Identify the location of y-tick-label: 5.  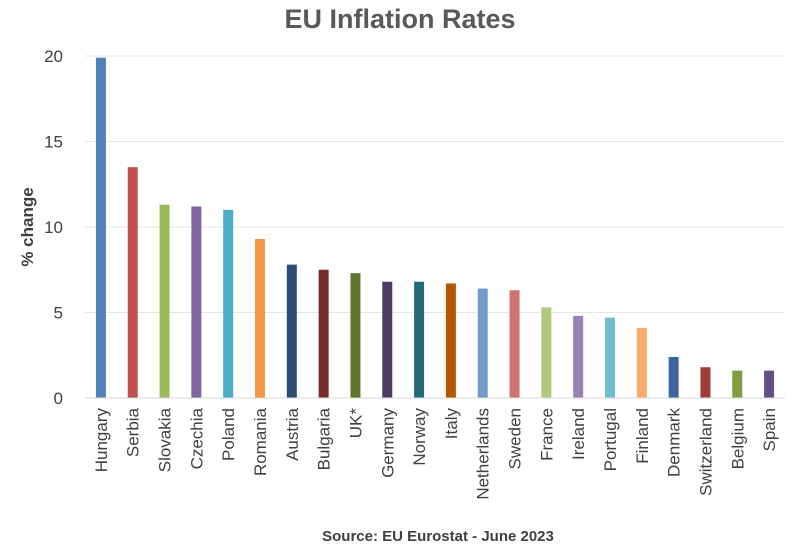
(58, 313).